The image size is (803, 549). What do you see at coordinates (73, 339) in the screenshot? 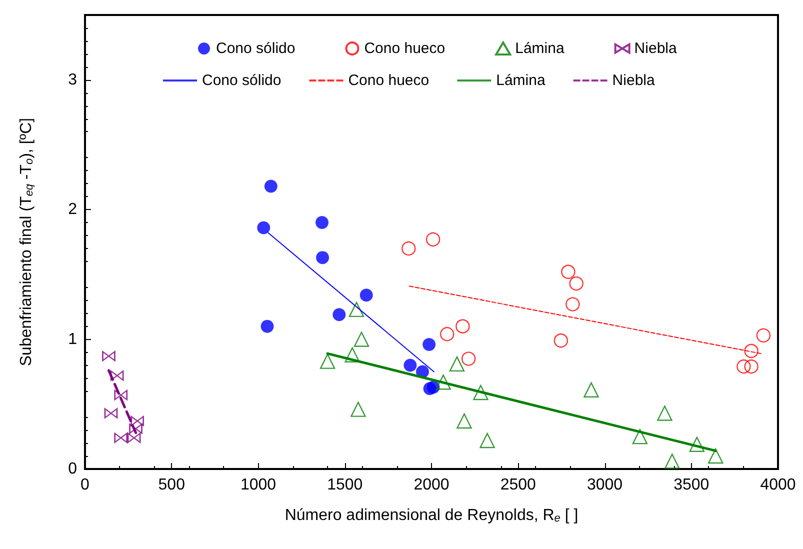
I see `y-tick-label: 1` at bounding box center [73, 339].